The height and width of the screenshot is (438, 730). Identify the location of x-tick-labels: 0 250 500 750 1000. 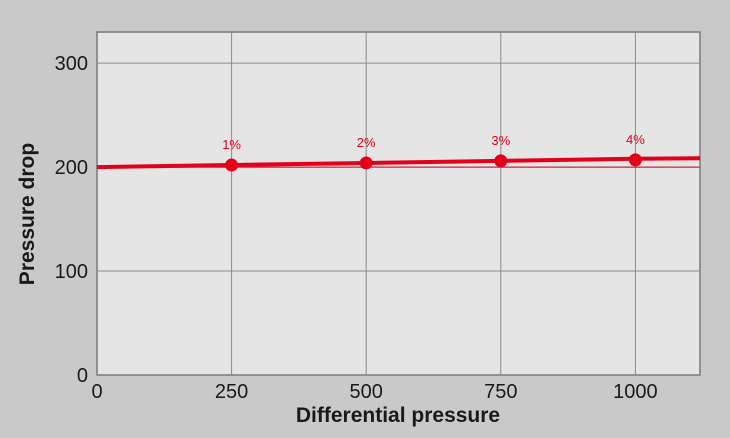
(374, 392).